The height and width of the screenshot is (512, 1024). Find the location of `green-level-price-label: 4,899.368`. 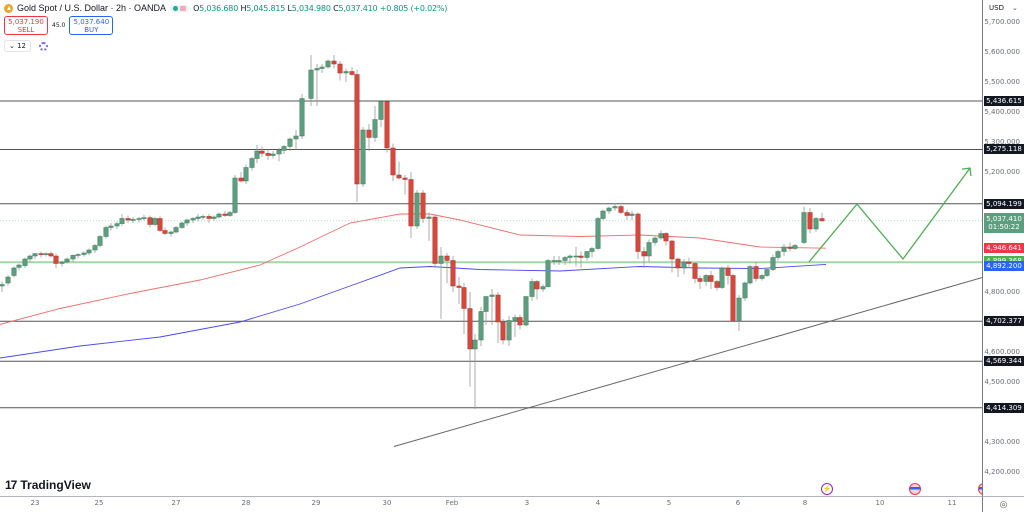

green-level-price-label: 4,899.368 is located at coordinates (1004, 261).